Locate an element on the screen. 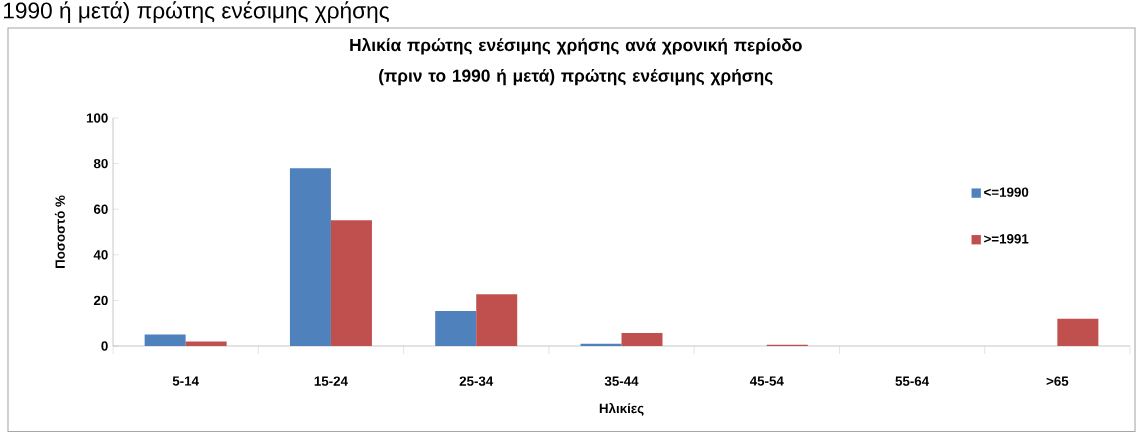 This screenshot has width=1142, height=432. y-tick-label: 20 is located at coordinates (100, 300).